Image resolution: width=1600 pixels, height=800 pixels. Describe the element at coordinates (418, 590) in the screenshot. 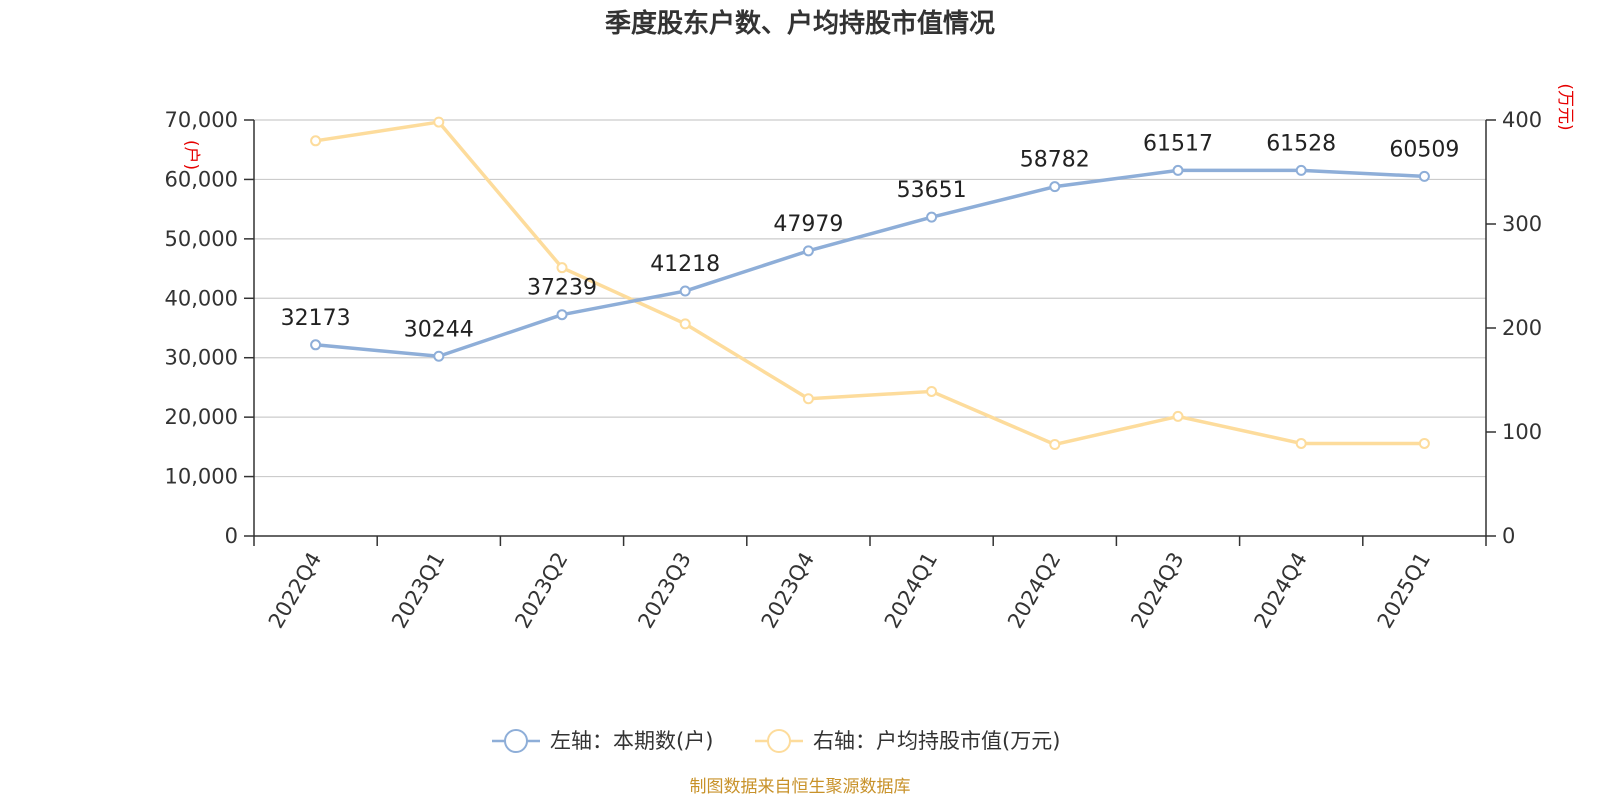

I see `x-axis-category-label: 2023Q1` at that location.